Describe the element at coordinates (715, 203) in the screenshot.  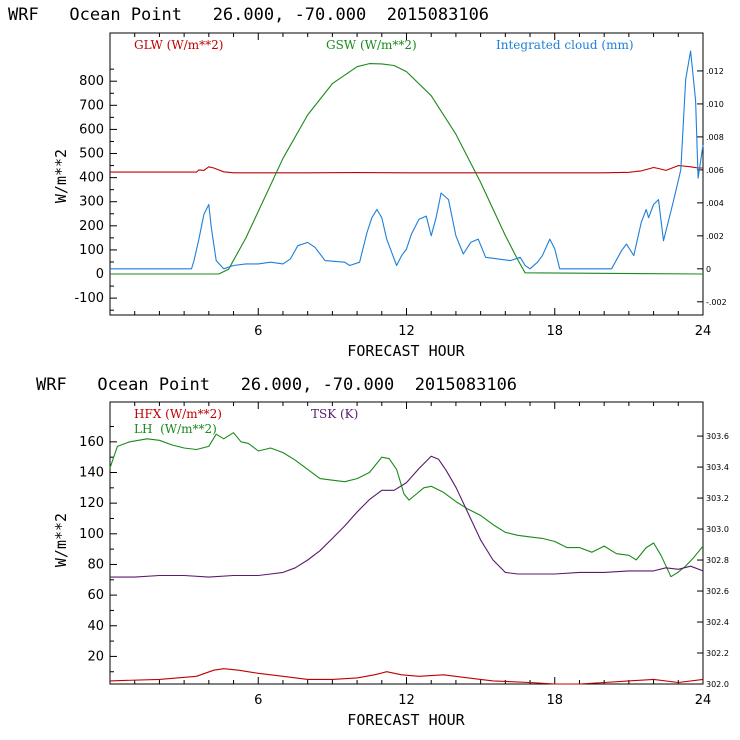
I see `chart-1-y2-tick-label: .004` at that location.